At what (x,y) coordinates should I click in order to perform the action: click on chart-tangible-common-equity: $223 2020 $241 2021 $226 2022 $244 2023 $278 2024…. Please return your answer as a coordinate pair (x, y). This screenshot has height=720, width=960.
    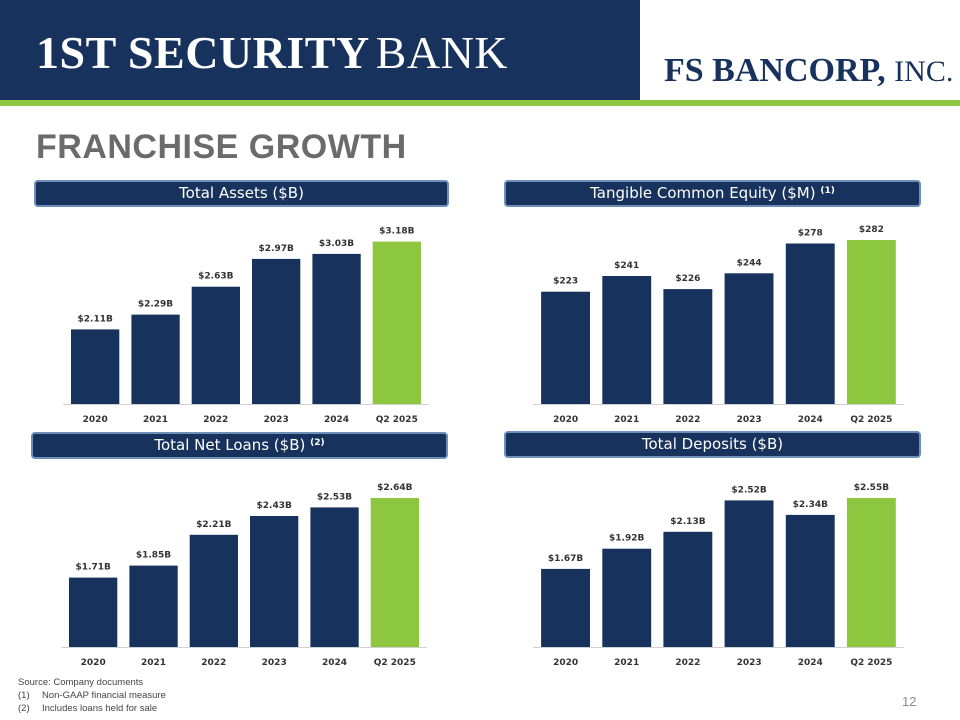
    Looking at the image, I should click on (718, 325).